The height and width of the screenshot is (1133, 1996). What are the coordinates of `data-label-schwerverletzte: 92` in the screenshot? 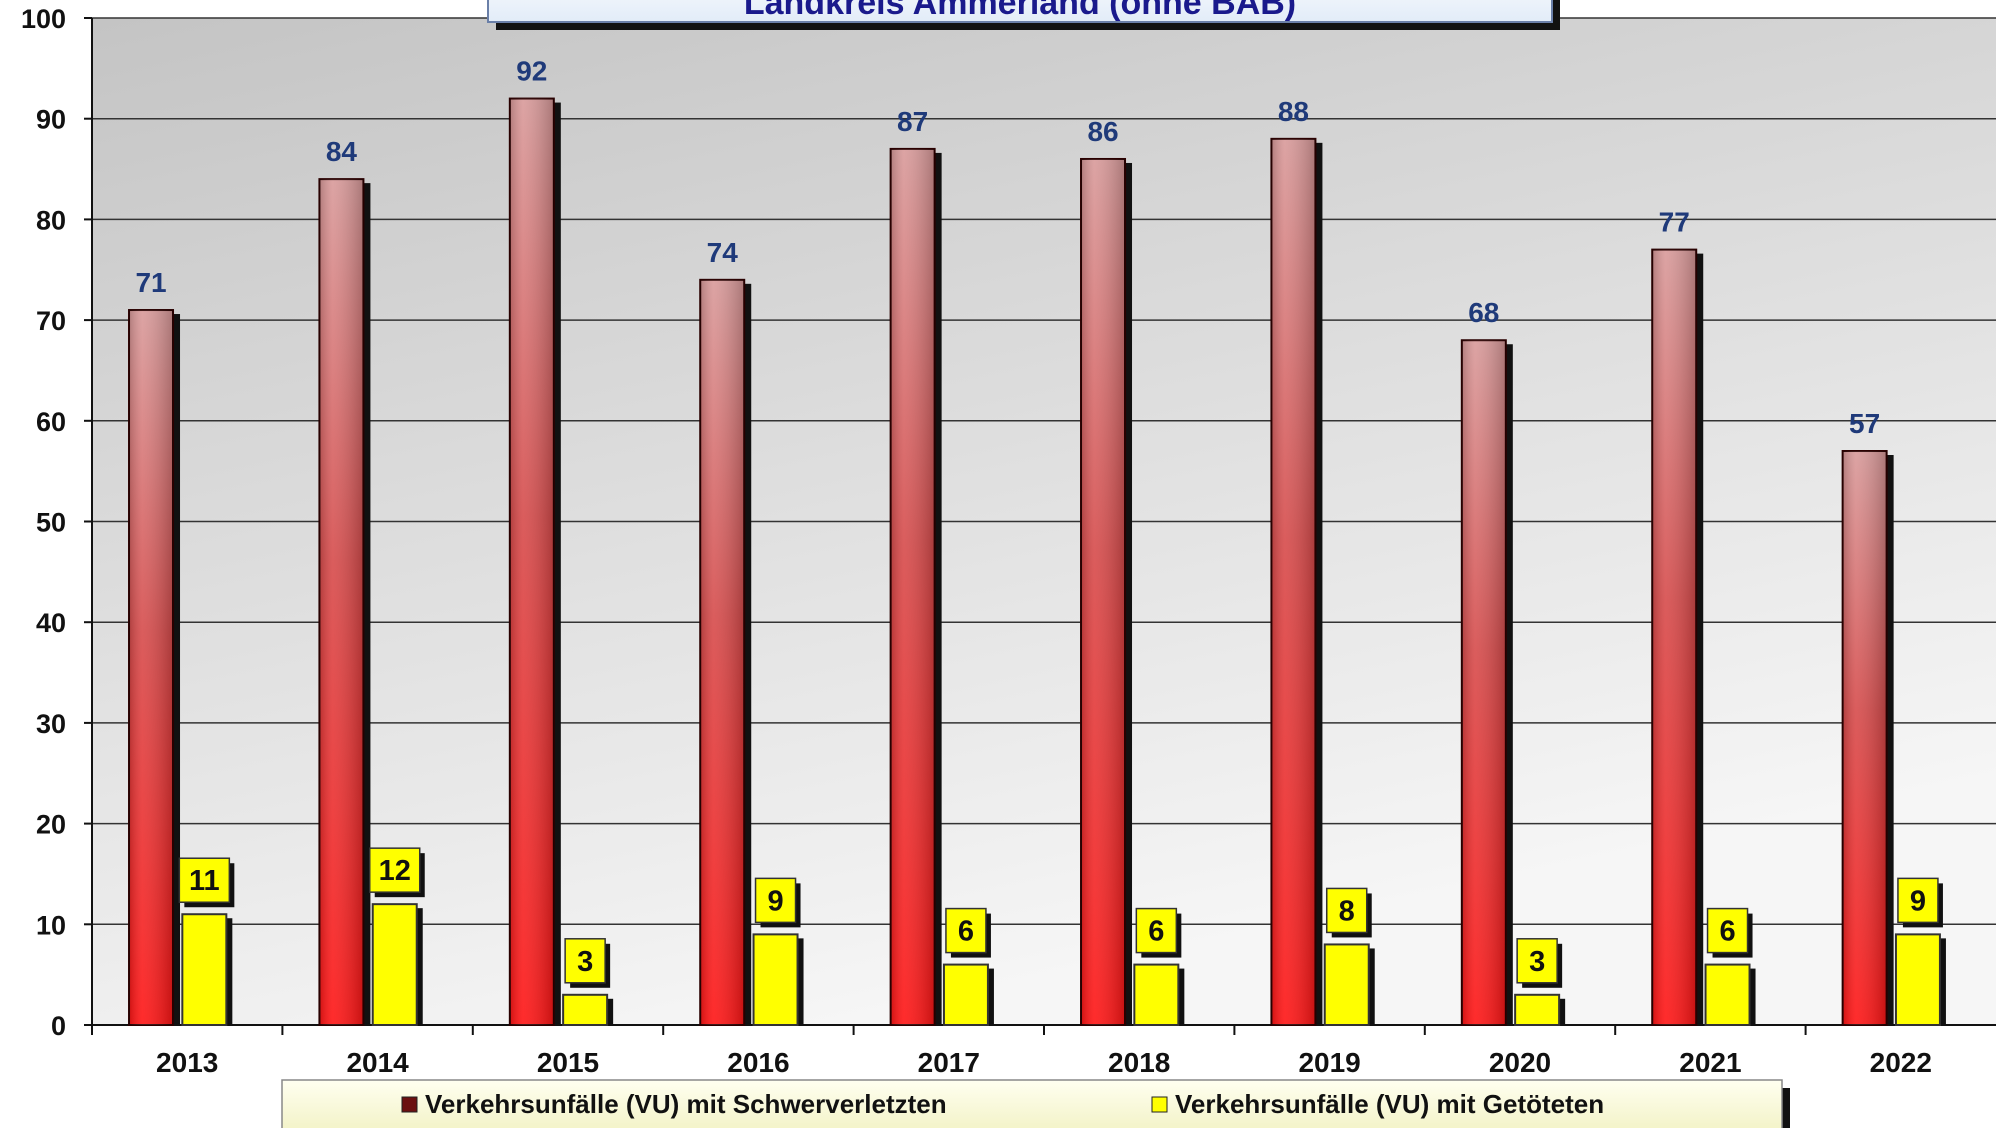 It's located at (531, 71).